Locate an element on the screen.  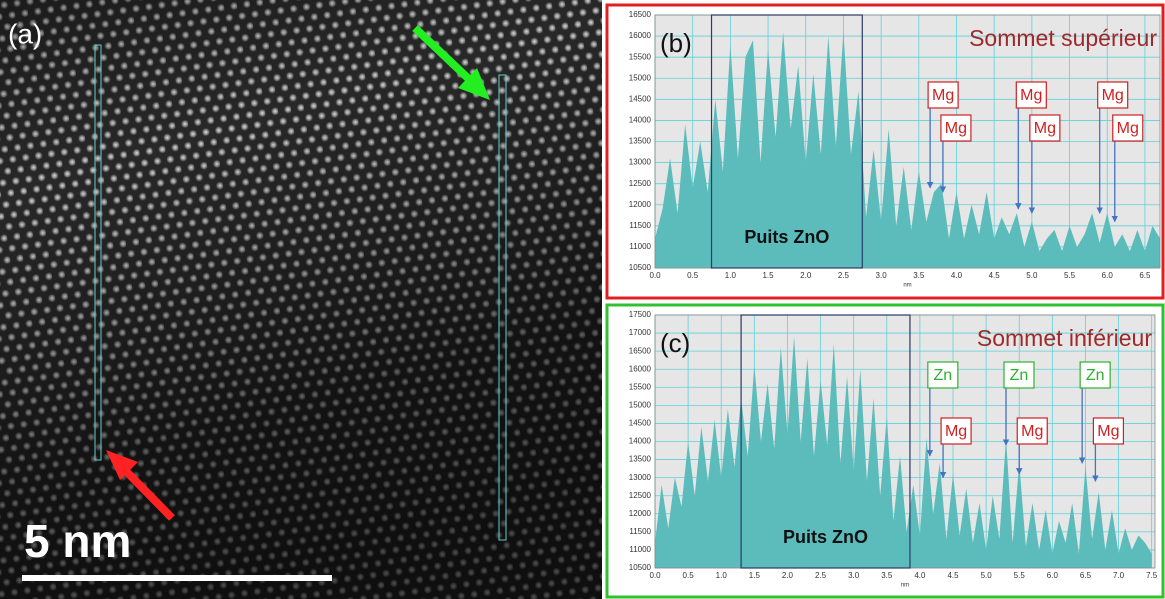
x-tick-label: 7.5 is located at coordinates (1152, 575).